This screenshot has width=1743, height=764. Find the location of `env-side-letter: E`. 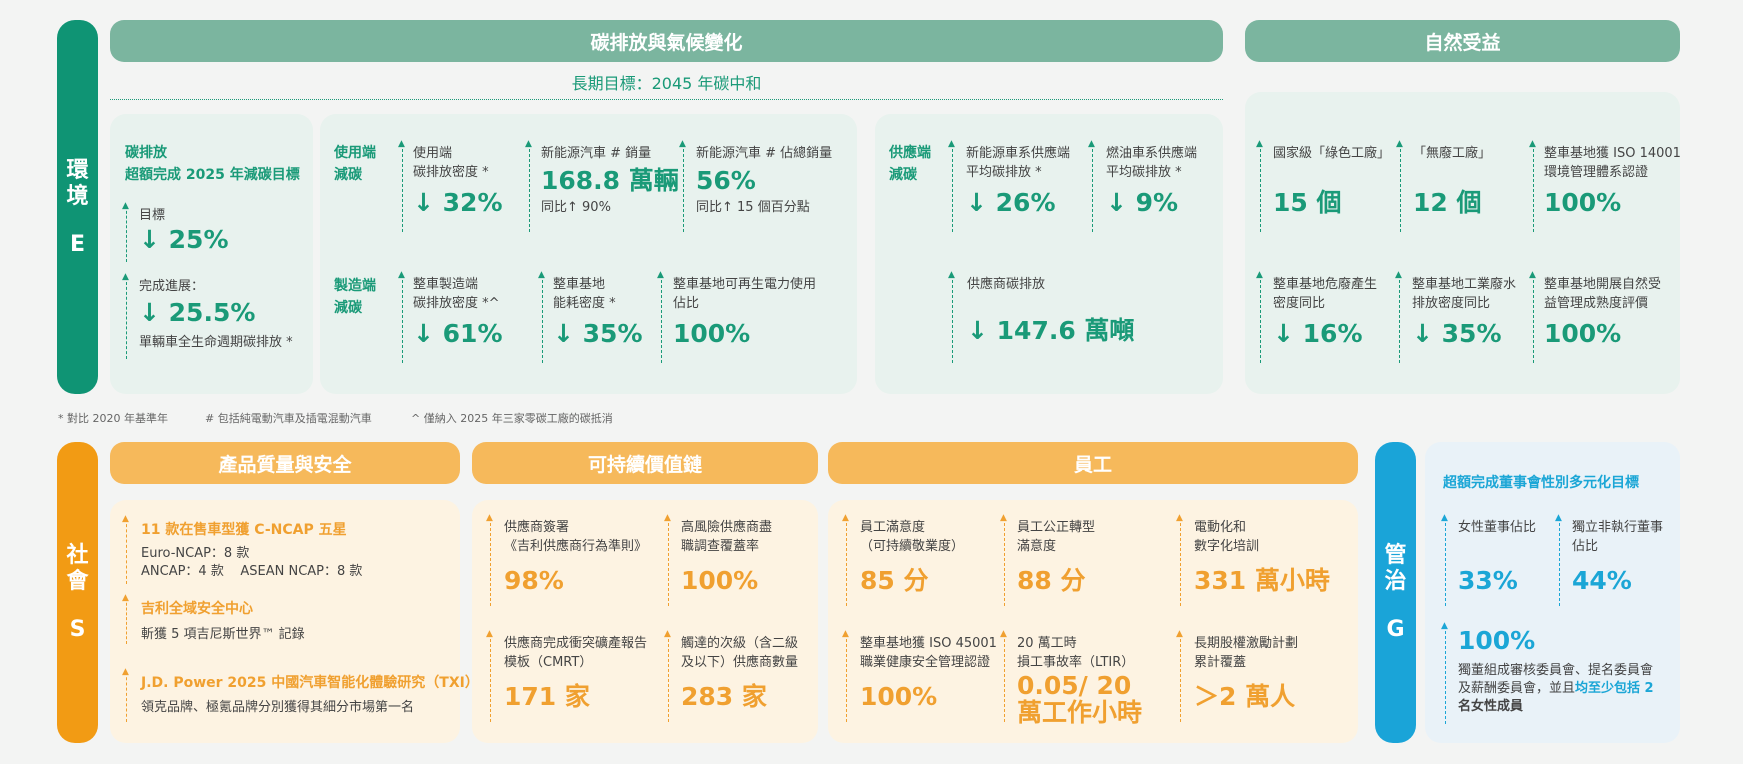

env-side-letter: E is located at coordinates (77, 244).